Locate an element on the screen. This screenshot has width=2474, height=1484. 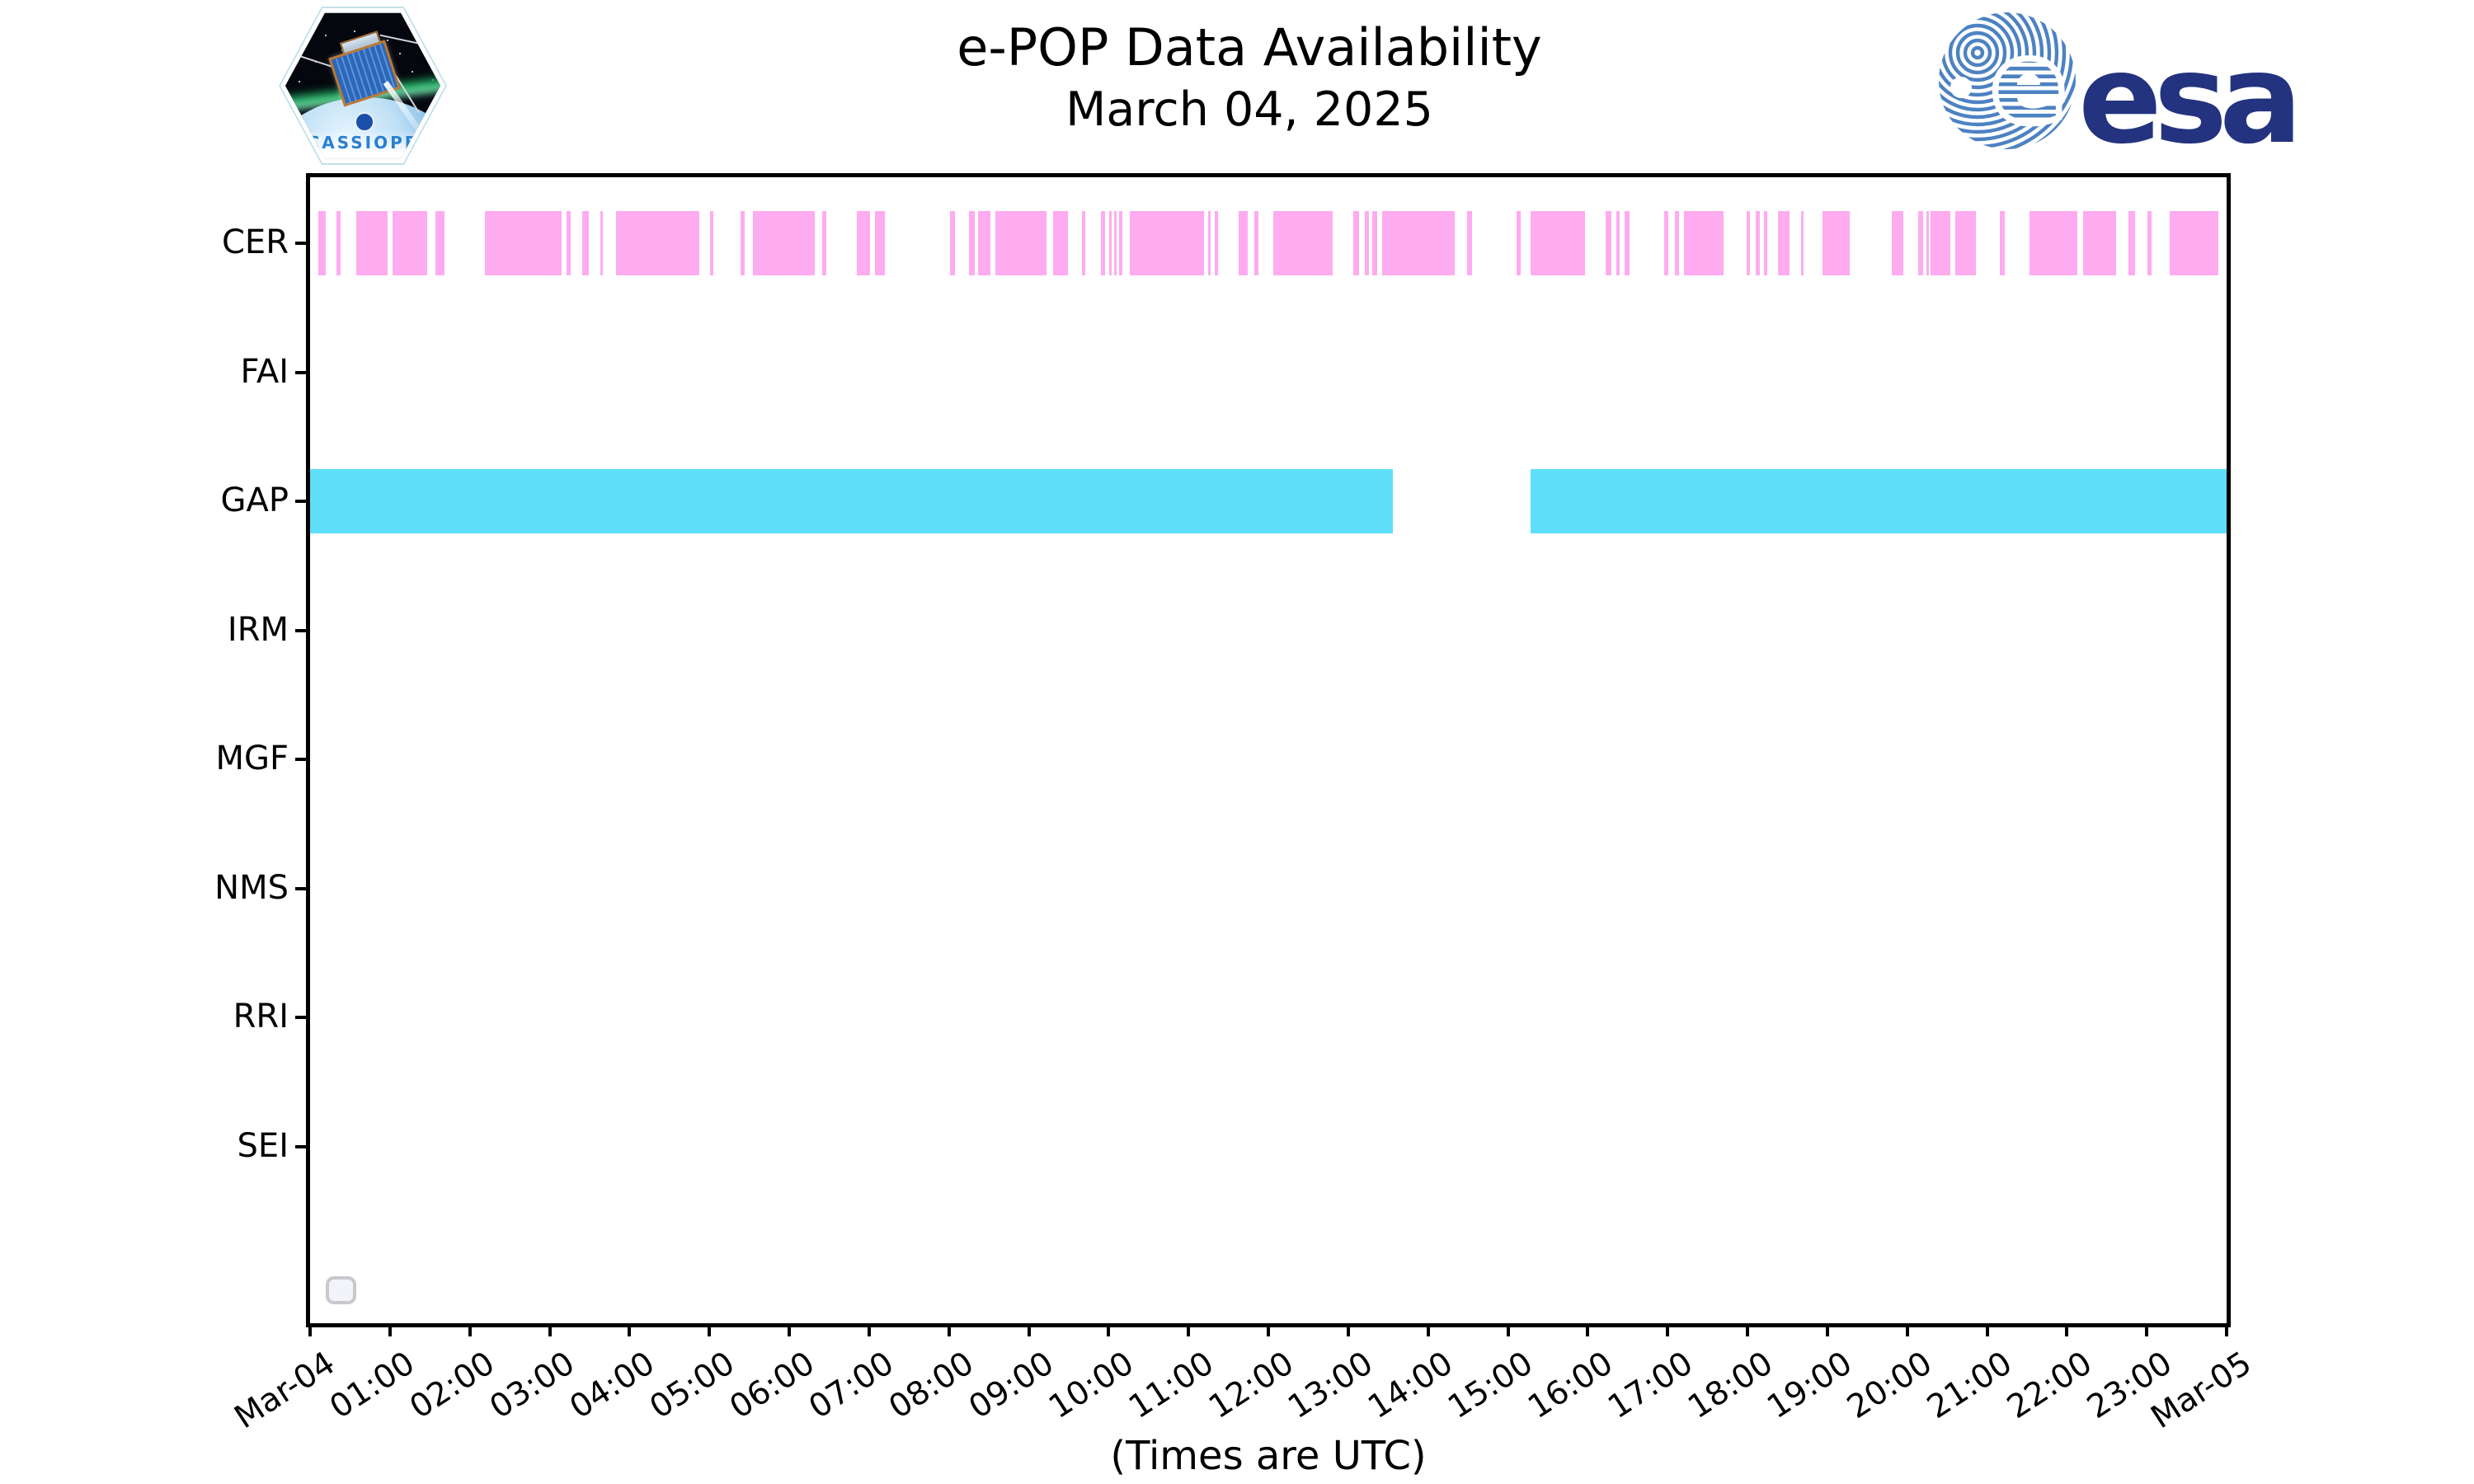
x-axis-label: 02:00 is located at coordinates (452, 1385).